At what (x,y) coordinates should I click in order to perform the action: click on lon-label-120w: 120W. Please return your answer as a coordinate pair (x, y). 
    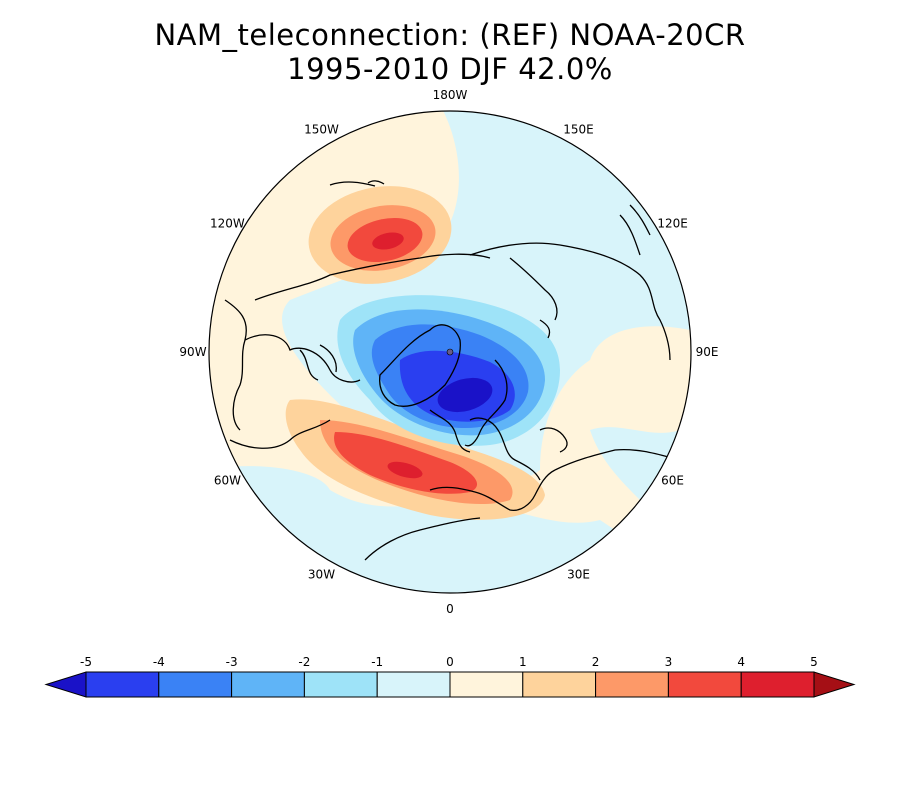
    Looking at the image, I should click on (227, 224).